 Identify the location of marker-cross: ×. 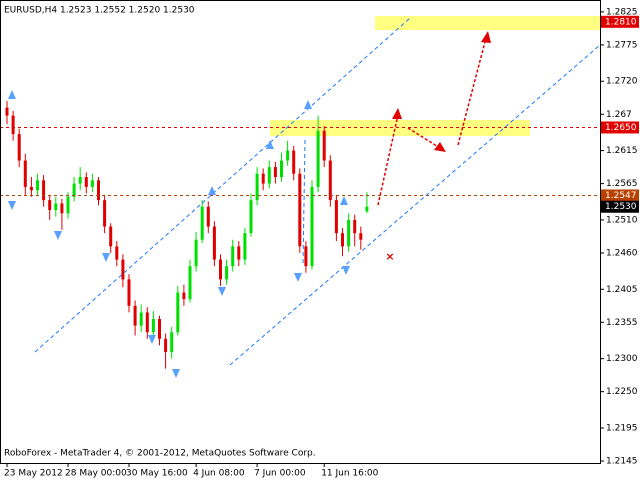
(389, 256).